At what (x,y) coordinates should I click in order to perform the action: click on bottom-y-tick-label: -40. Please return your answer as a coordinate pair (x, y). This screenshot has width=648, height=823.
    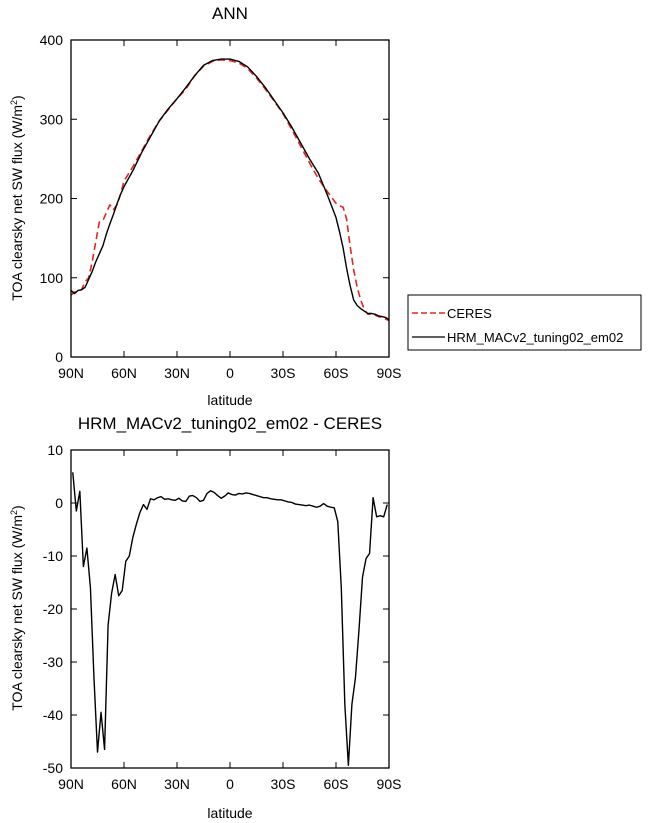
    Looking at the image, I should click on (53, 715).